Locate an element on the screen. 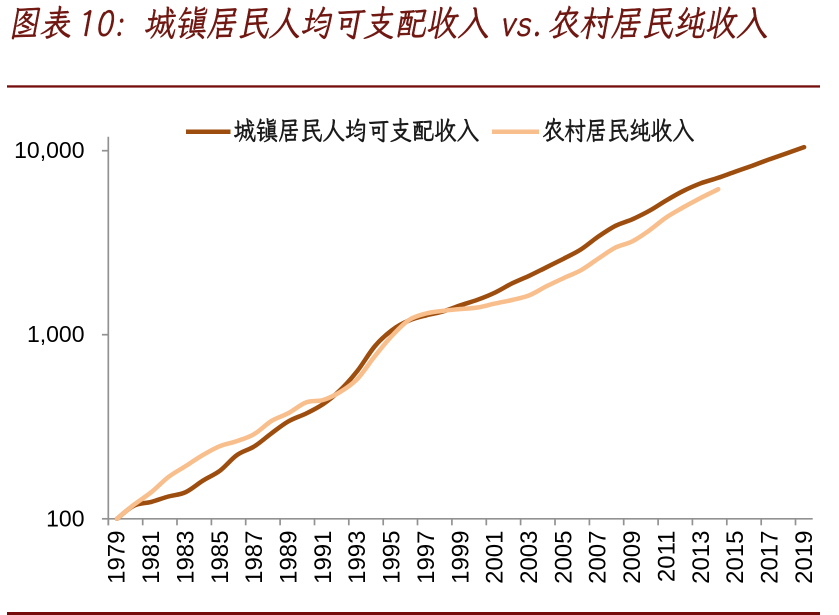 The width and height of the screenshot is (839, 615). svg-text: 2015 is located at coordinates (735, 557).